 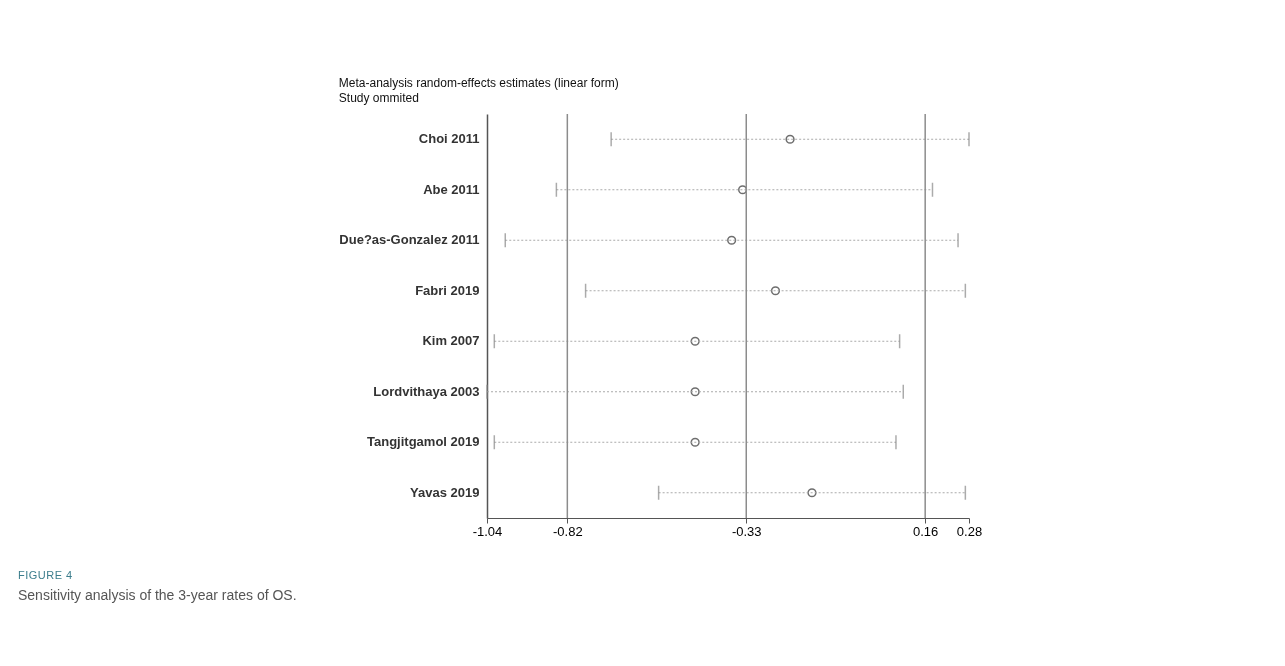 What do you see at coordinates (449, 139) in the screenshot?
I see `y-tick-label: Choi 2011` at bounding box center [449, 139].